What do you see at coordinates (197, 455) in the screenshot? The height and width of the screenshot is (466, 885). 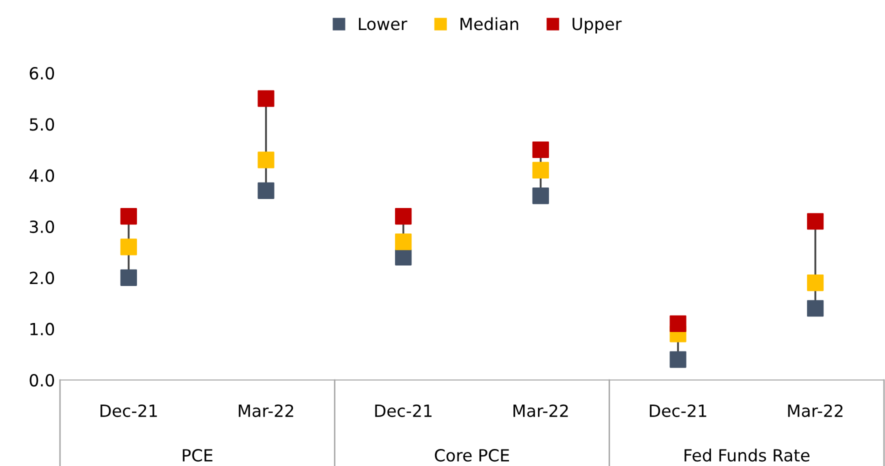 I see `text: PCE` at bounding box center [197, 455].